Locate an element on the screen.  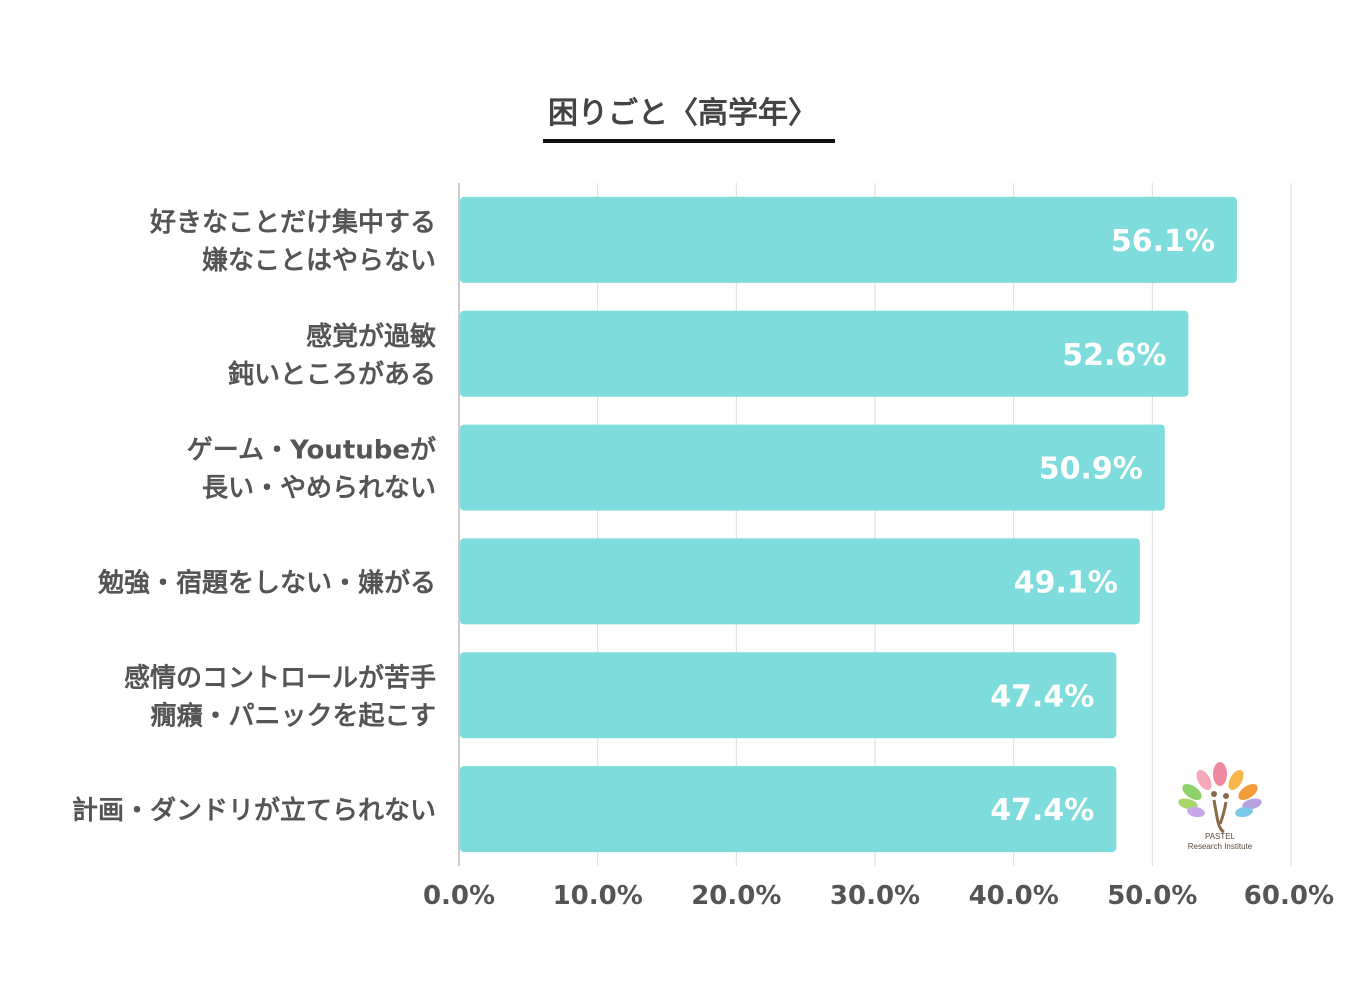
bar-value-label: 49.1% is located at coordinates (1066, 582).